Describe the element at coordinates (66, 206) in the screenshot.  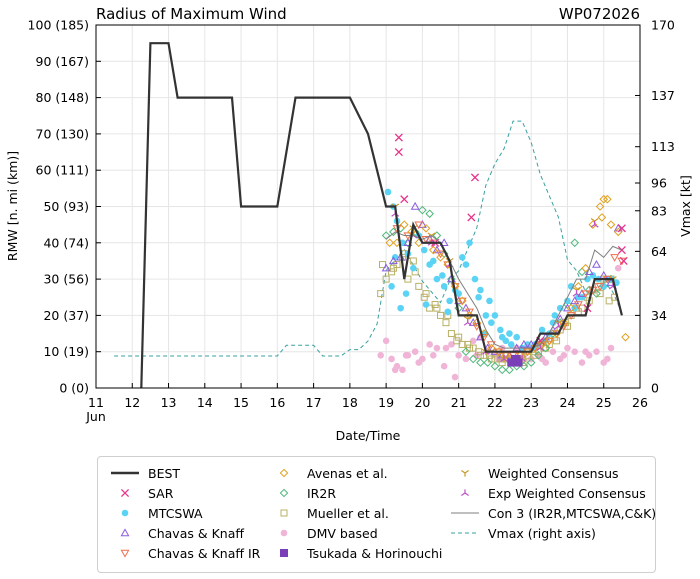
I see `y-tick-label: 50 (93)` at that location.